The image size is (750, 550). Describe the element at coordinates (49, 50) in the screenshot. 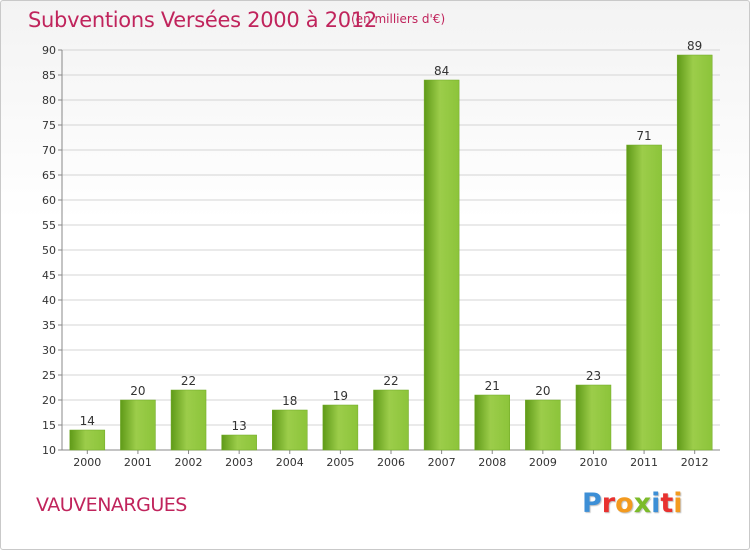

I see `y-tick-label: 90` at that location.